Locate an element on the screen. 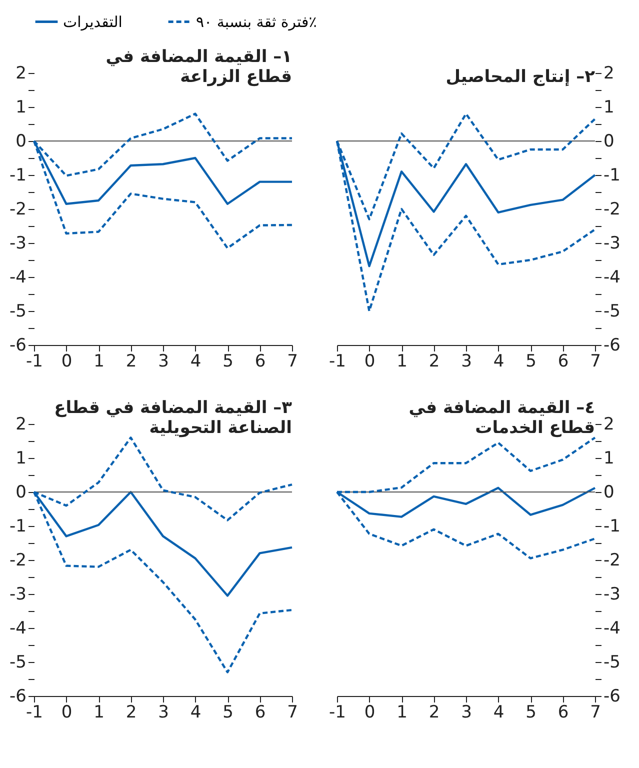  legend-label: فترة ثقة بنسبة ٩٠٪ is located at coordinates (256, 21).